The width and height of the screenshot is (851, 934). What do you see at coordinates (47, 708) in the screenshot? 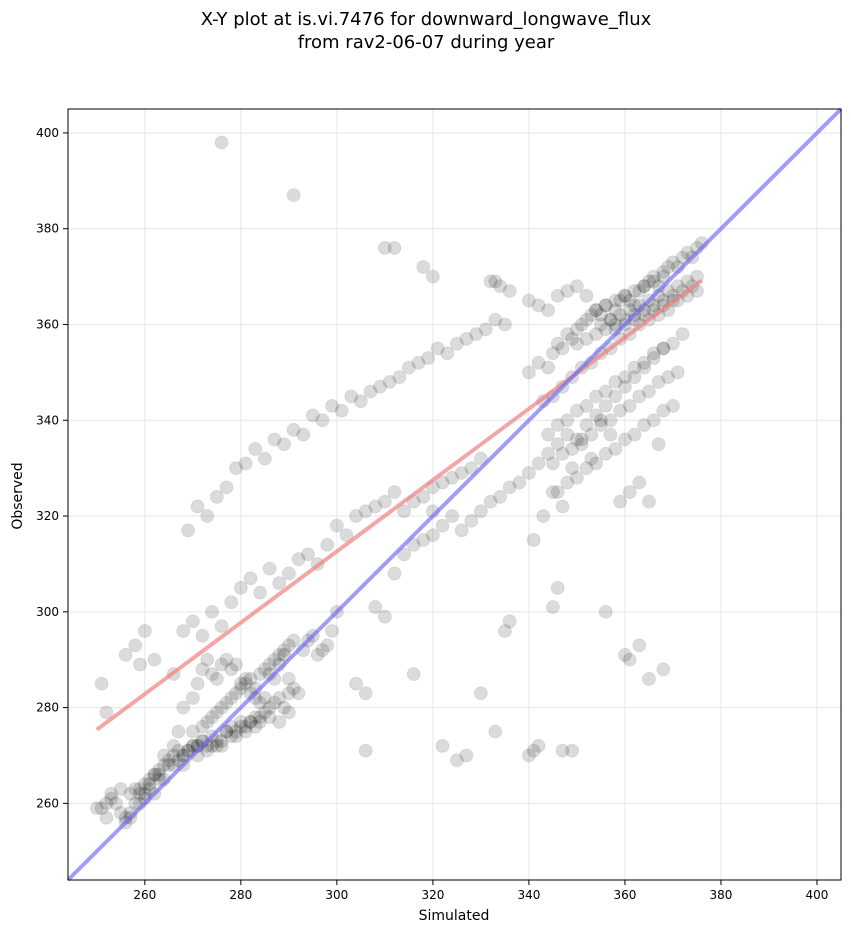
I see `y-tick-label: 280` at bounding box center [47, 708].